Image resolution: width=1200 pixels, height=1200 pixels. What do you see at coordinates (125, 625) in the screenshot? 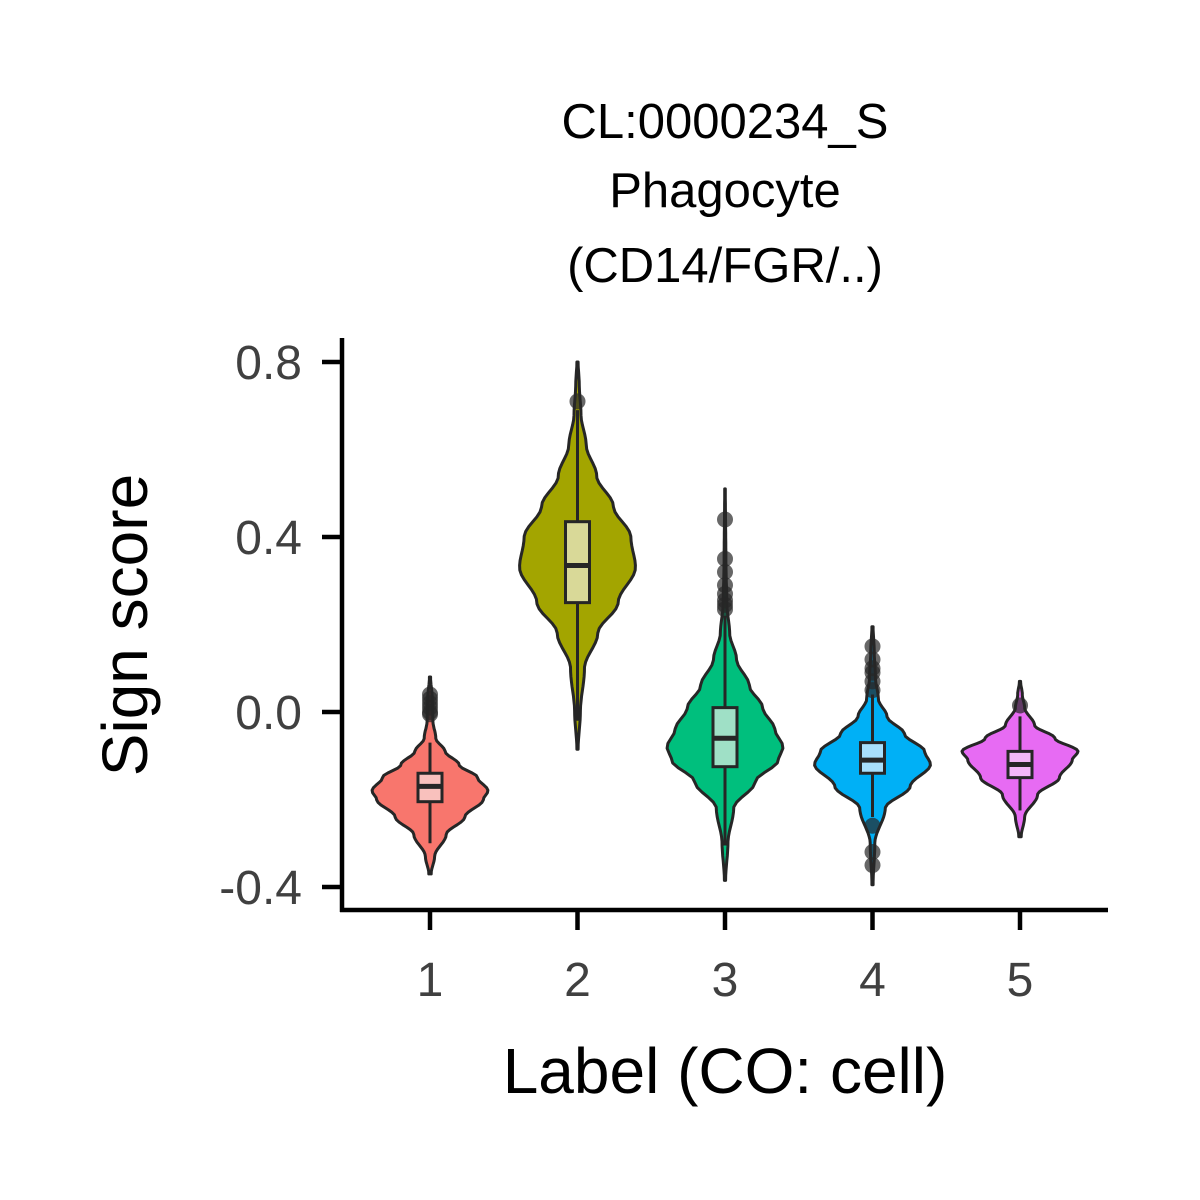
I see `y-axis-title: Sign score` at bounding box center [125, 625].